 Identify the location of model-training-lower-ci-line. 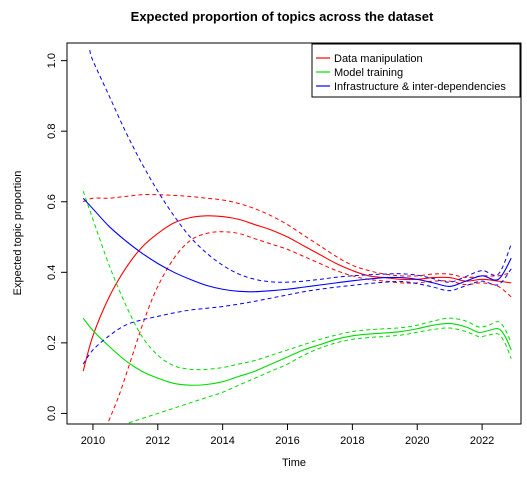
(317, 375).